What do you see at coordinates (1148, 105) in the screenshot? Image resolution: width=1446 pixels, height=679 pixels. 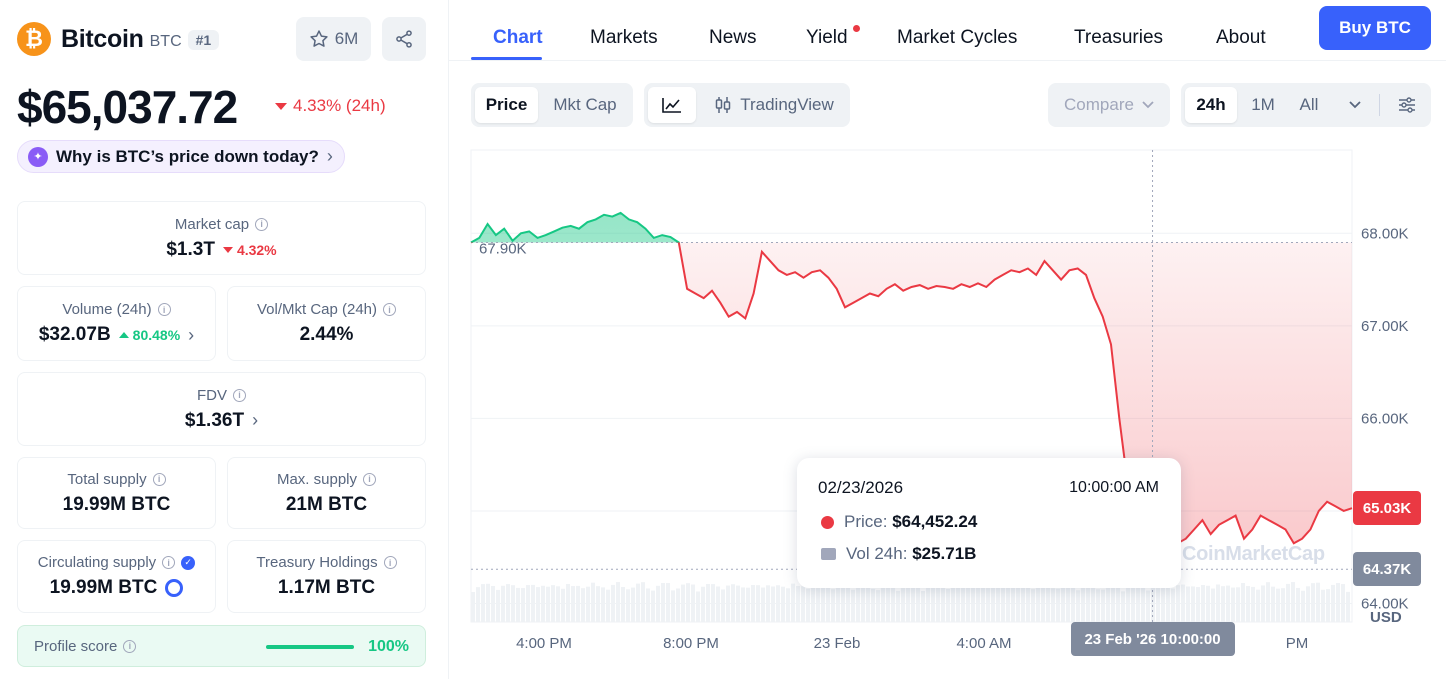 I see `chevron-down-icon` at bounding box center [1148, 105].